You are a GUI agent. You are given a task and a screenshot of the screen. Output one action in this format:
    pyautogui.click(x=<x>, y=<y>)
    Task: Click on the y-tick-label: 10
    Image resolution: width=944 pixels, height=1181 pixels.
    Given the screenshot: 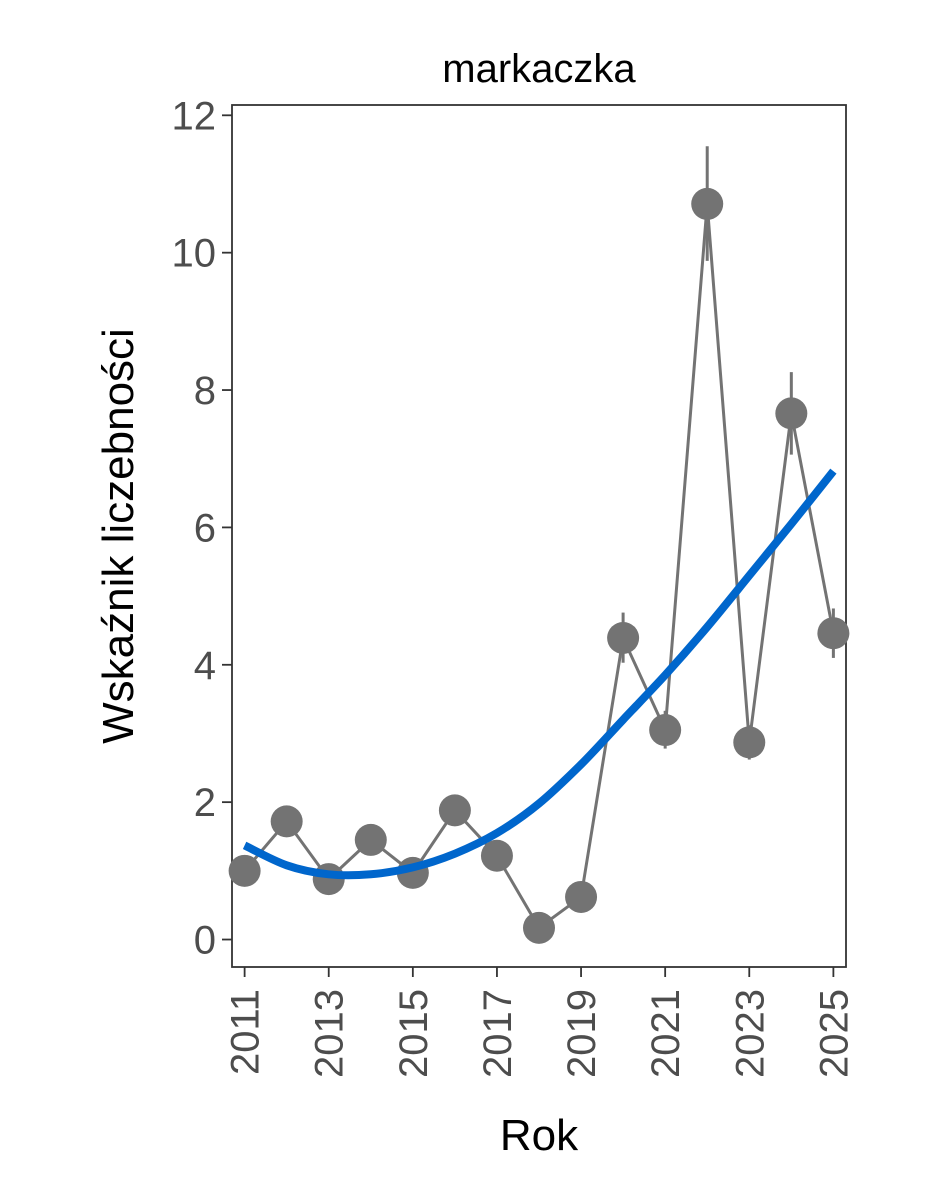 What is the action you would take?
    pyautogui.click(x=194, y=254)
    